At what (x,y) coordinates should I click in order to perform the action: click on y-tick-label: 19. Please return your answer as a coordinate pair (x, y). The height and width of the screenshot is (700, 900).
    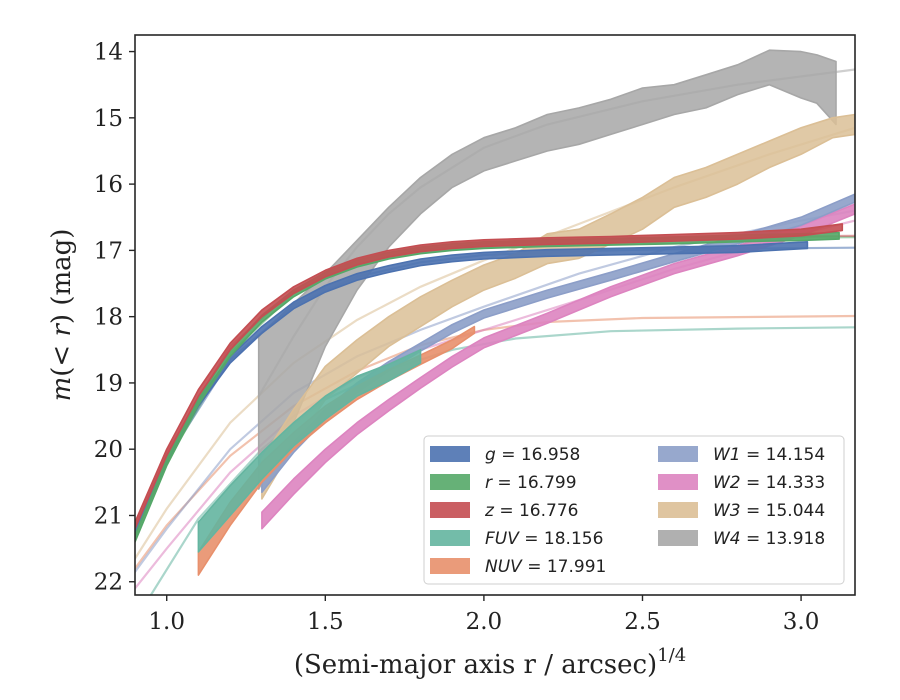
    Looking at the image, I should click on (108, 384).